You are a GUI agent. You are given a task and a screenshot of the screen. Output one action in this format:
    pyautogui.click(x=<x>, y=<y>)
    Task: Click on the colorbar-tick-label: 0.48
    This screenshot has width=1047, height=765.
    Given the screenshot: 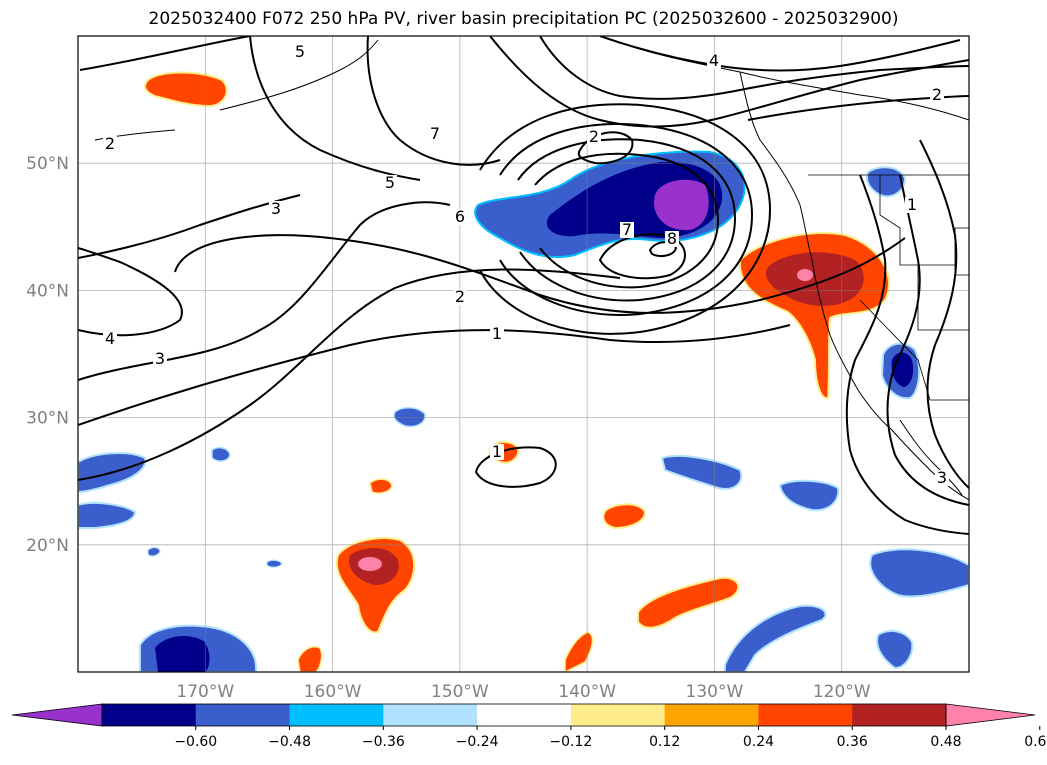 What is the action you would take?
    pyautogui.click(x=945, y=742)
    